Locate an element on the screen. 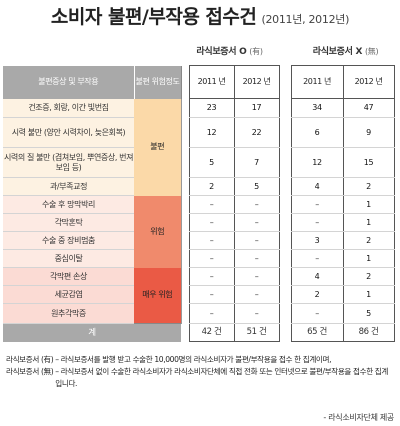  group-label-without-certificate: 라식보증서 X (無) is located at coordinates (345, 52).